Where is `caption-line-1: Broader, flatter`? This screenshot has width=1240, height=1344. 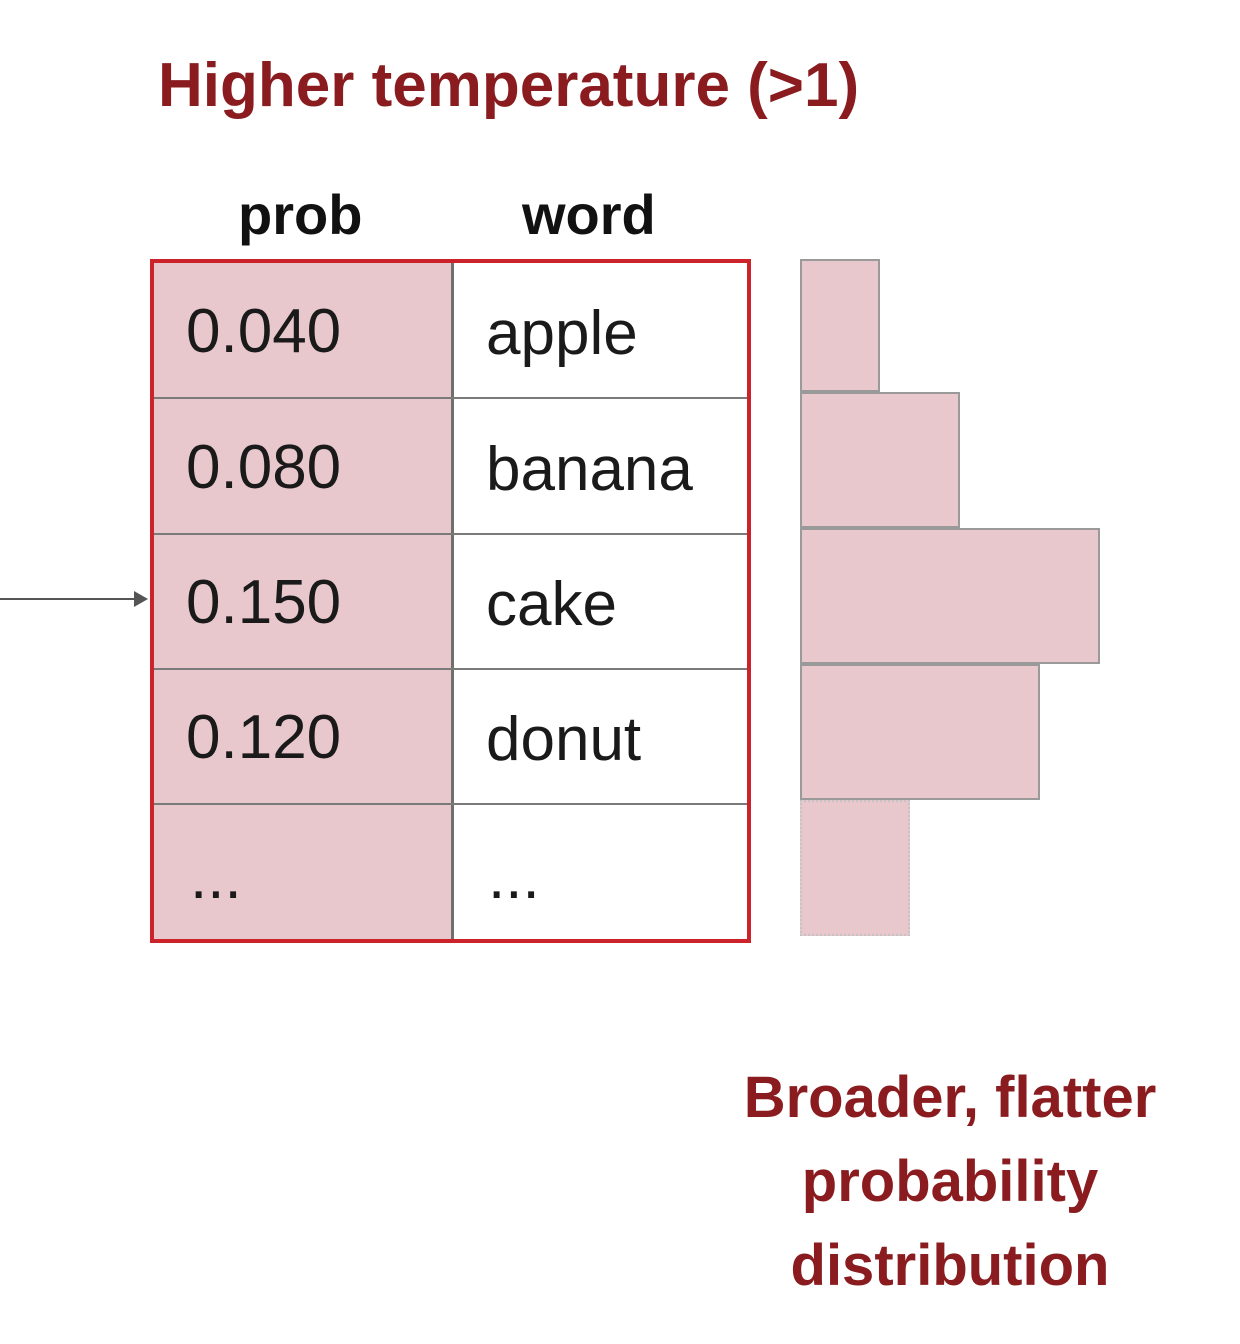
caption-line-1: Broader, flatter is located at coordinates (950, 1097).